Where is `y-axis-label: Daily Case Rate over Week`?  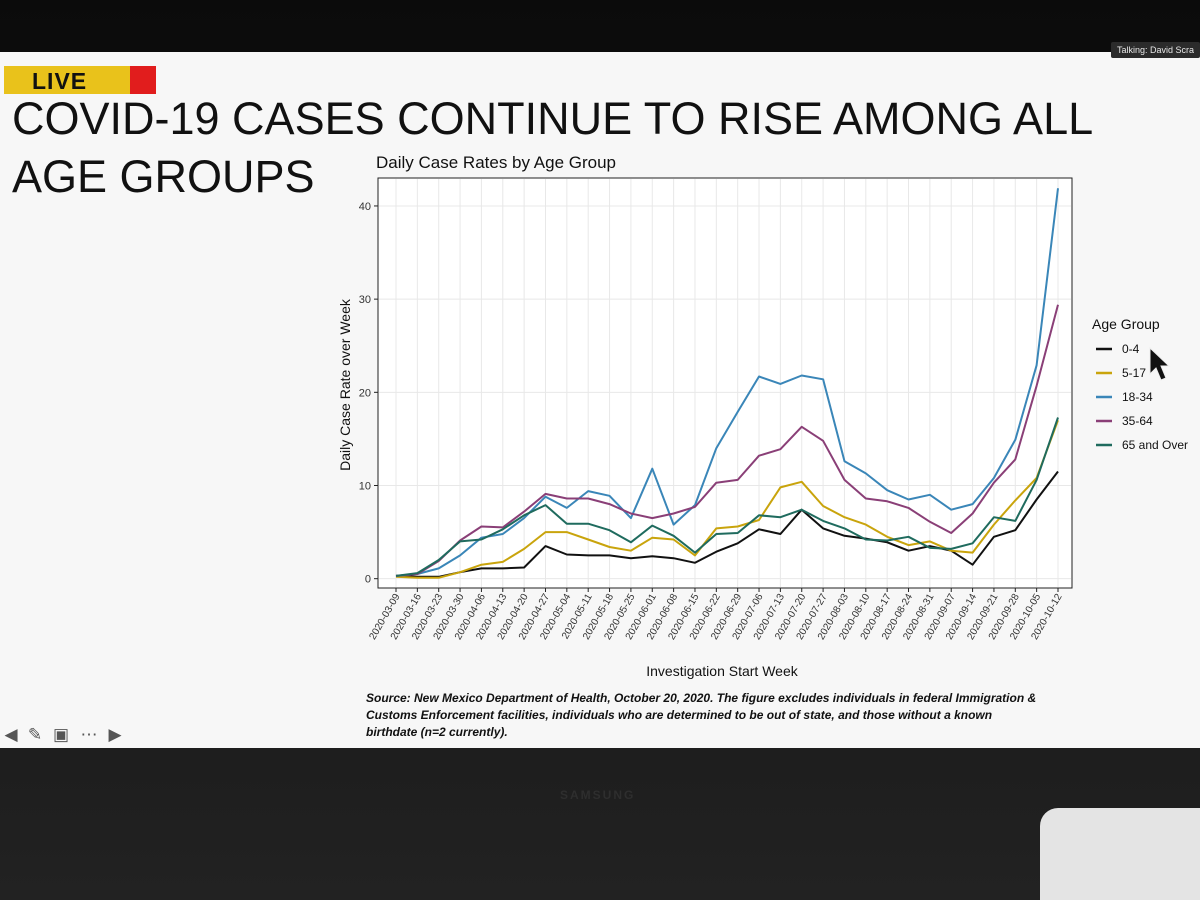
y-axis-label: Daily Case Rate over Week is located at coordinates (345, 384).